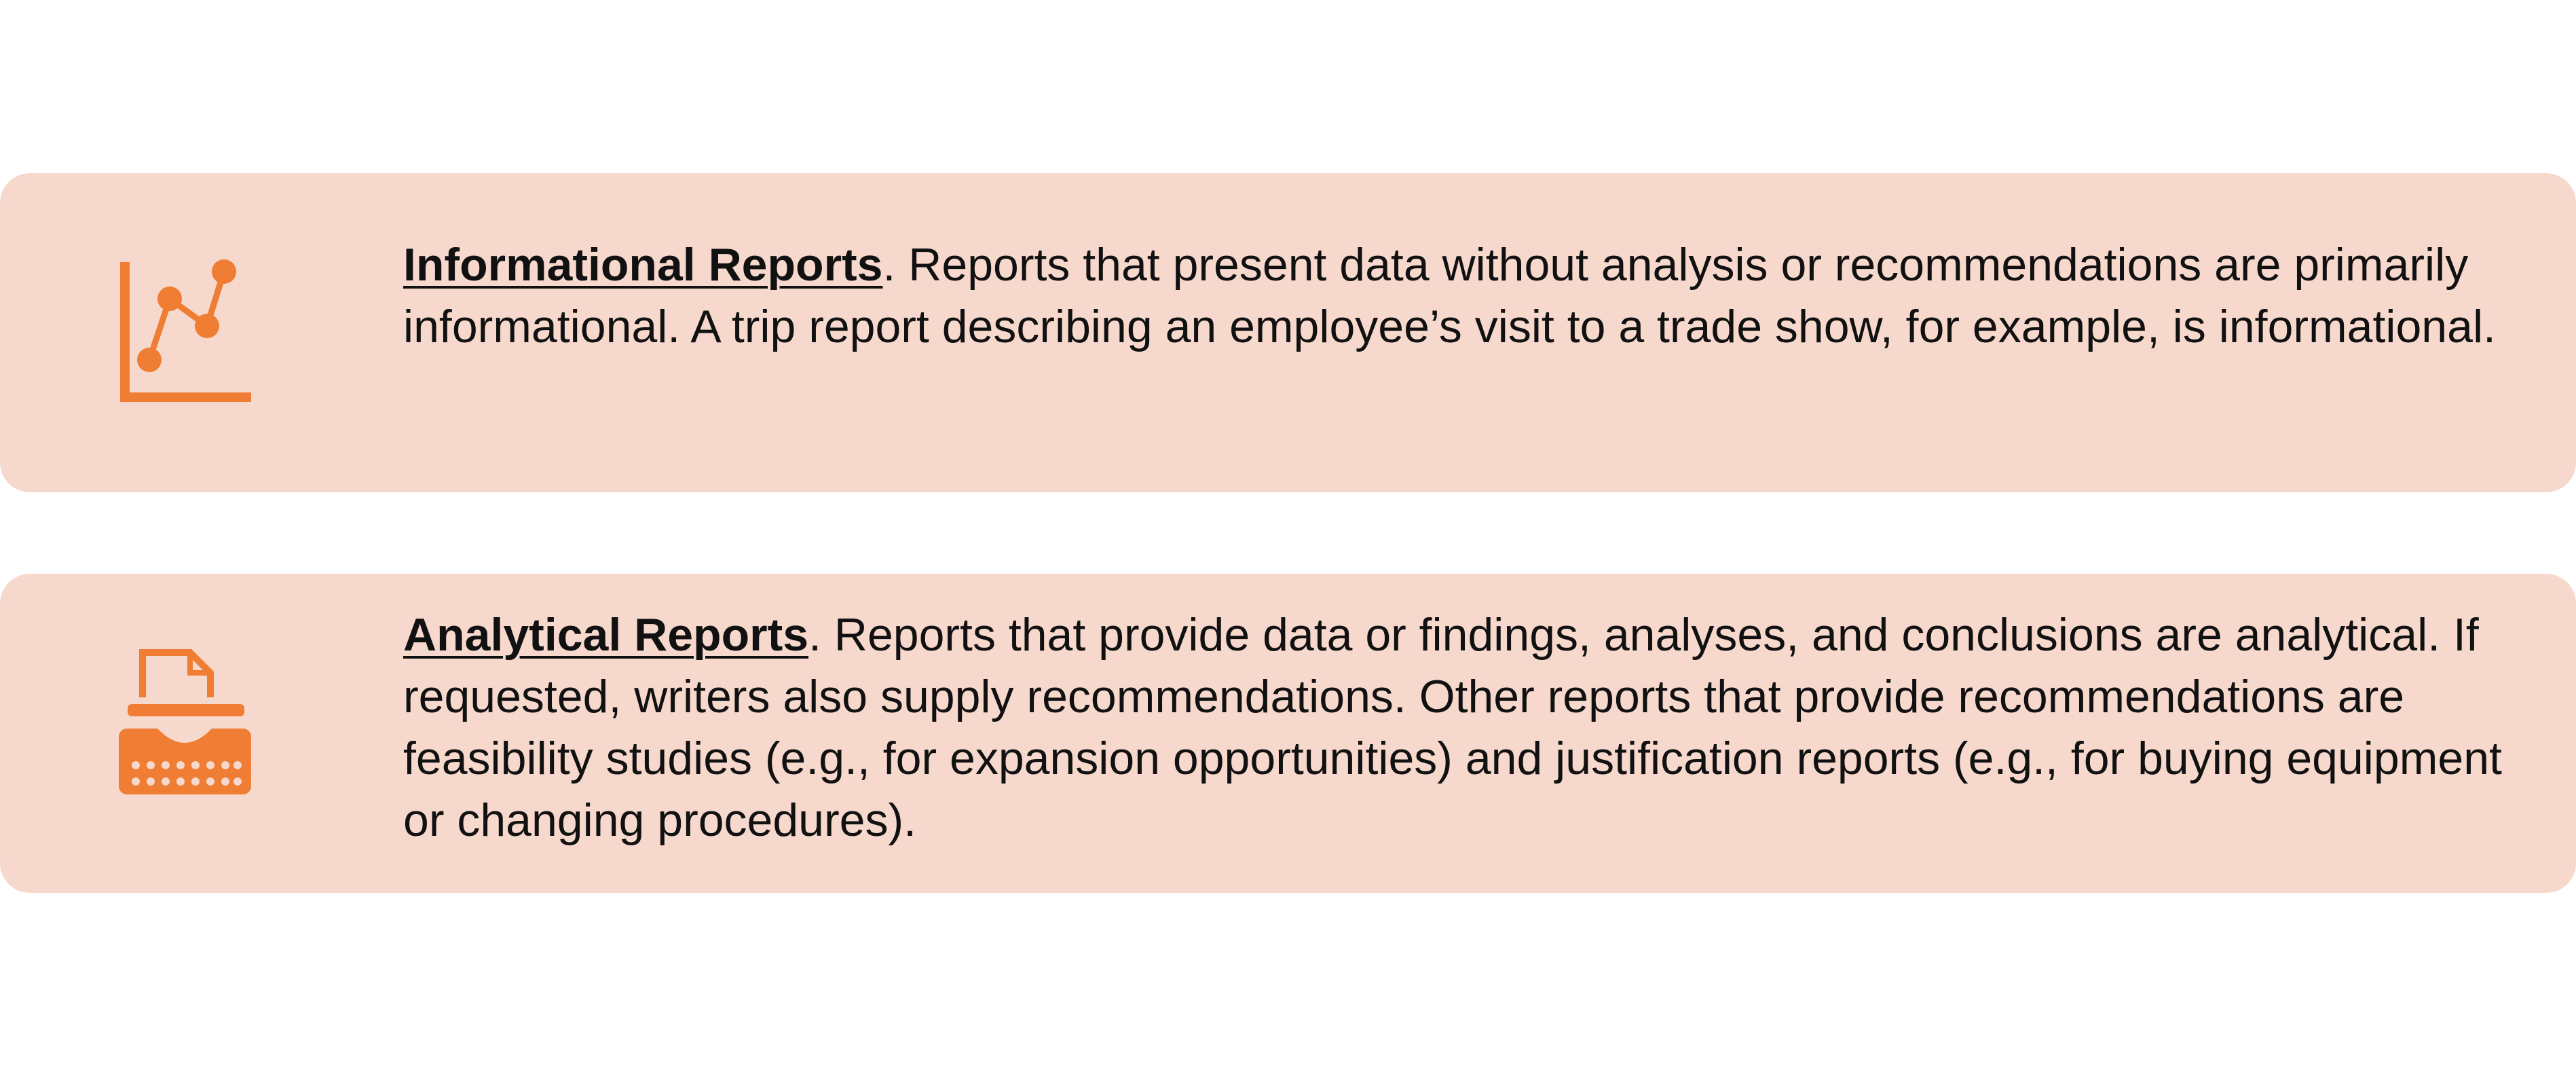 This screenshot has width=2576, height=1066. Describe the element at coordinates (185, 330) in the screenshot. I see `line-chart-icon` at that location.